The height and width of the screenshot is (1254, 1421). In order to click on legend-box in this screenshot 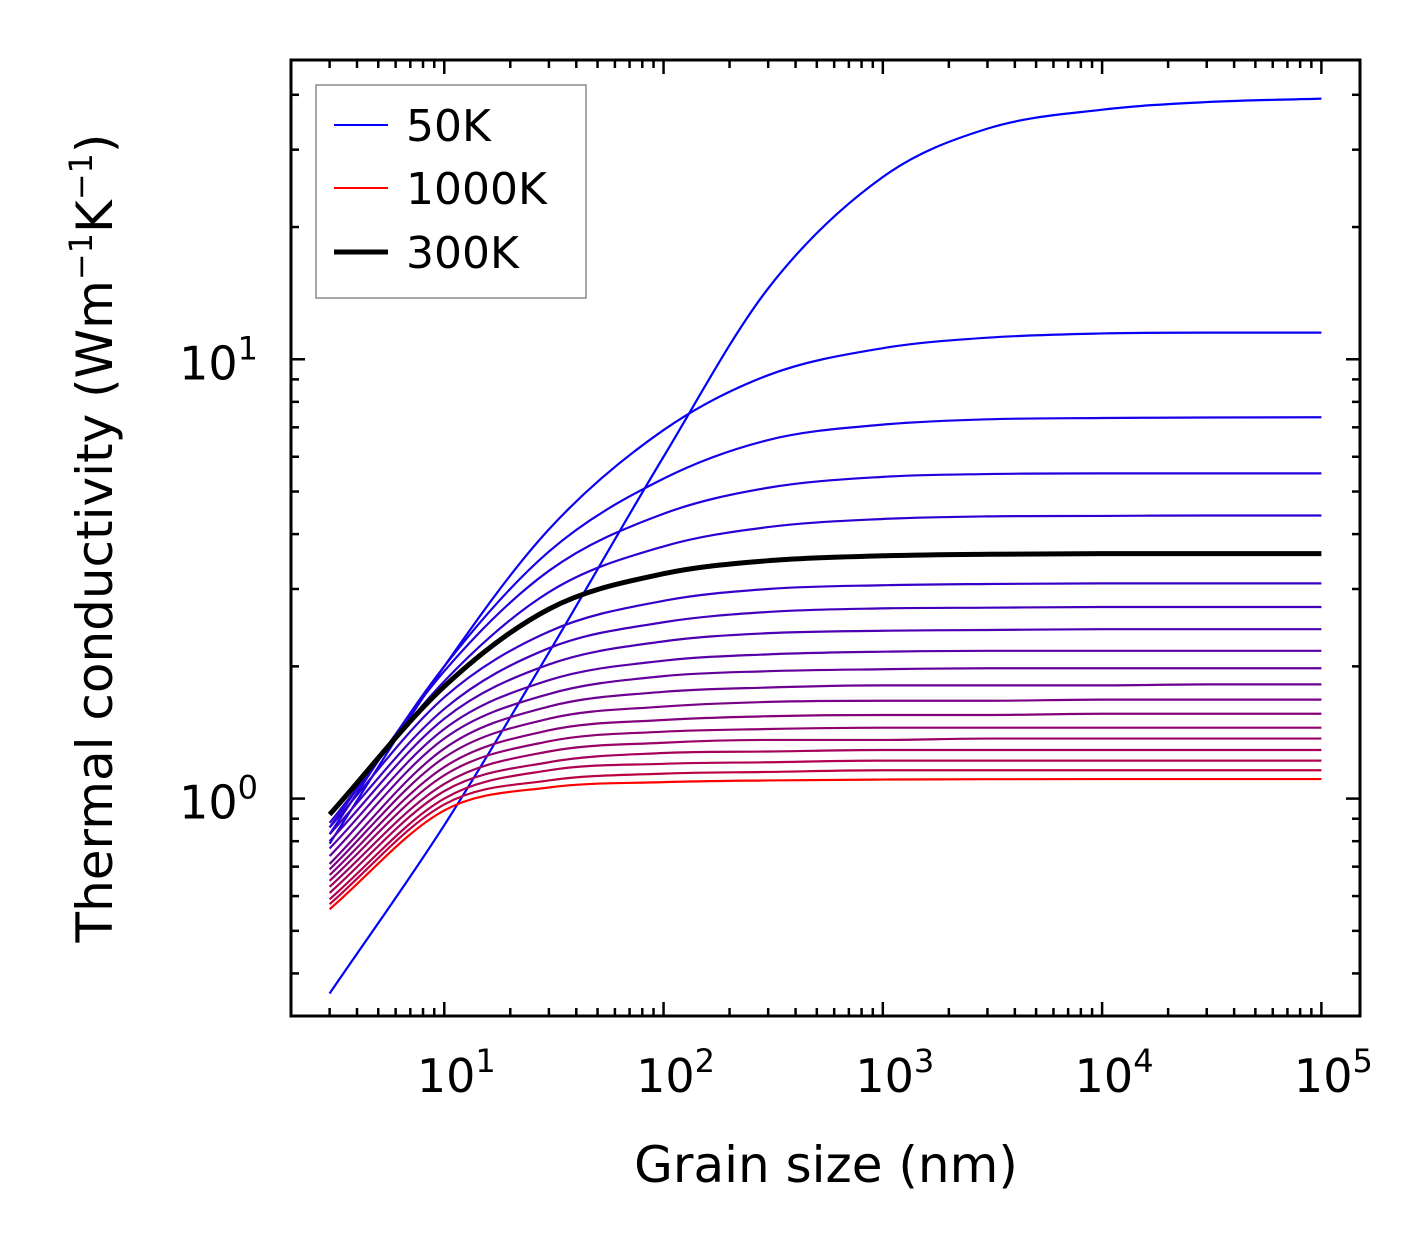, I will do `click(451, 191)`.